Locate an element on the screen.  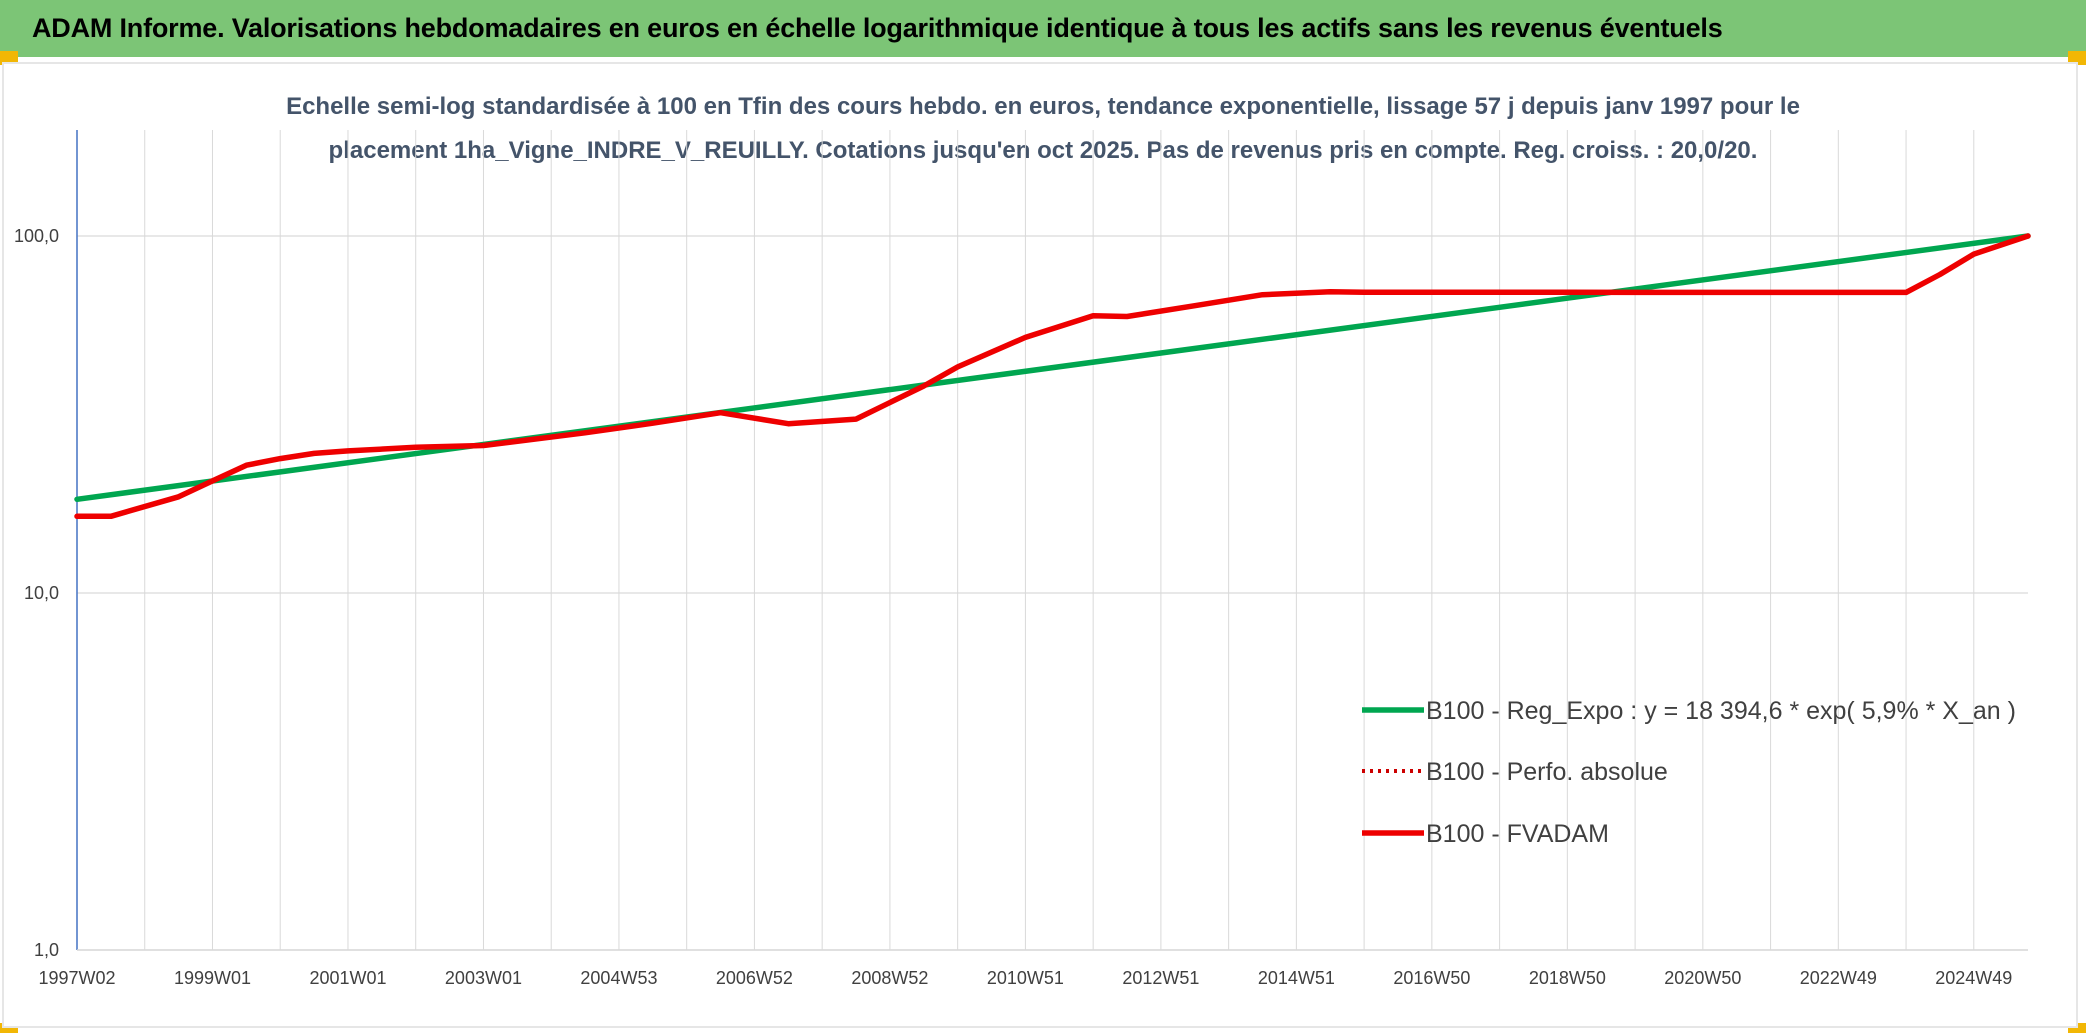
legend-label: B100 - Perfo. absolue is located at coordinates (1547, 772).